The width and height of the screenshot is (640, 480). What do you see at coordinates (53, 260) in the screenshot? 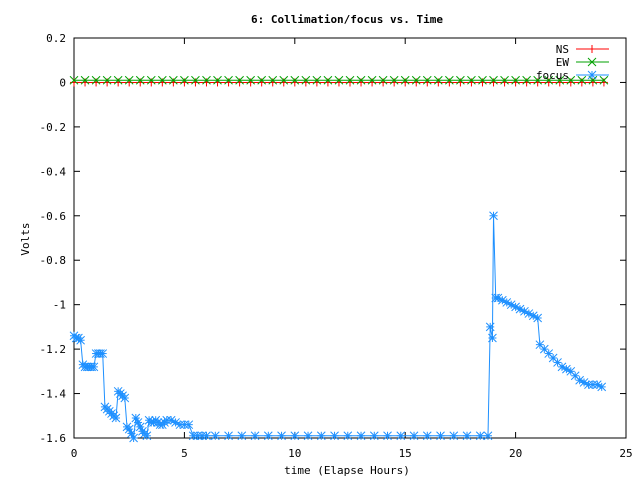
I see `y-tick-label: -0.8` at bounding box center [53, 260].